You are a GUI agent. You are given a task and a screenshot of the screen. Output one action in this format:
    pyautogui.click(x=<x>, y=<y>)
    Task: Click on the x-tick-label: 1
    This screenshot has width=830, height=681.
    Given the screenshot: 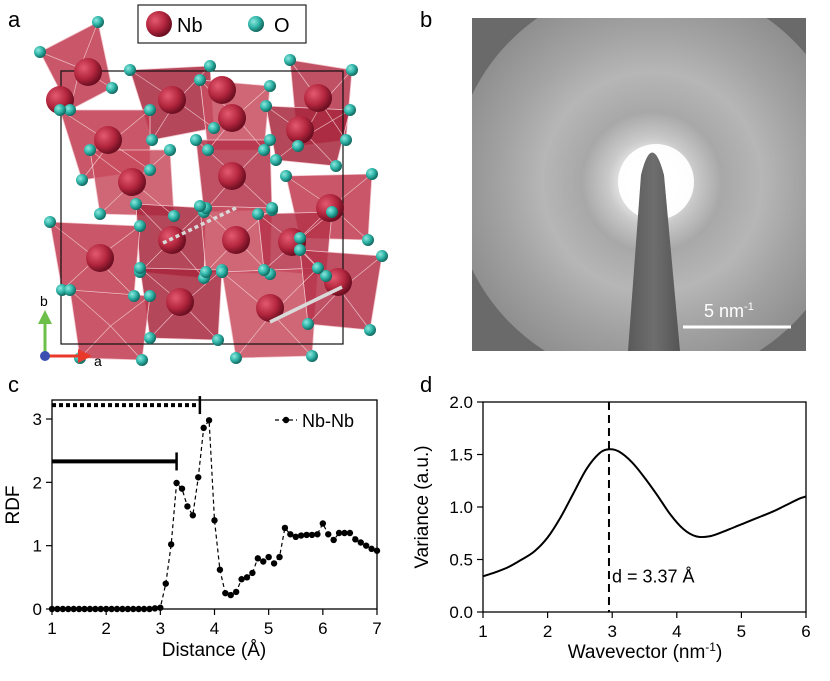 What is the action you would take?
    pyautogui.click(x=482, y=631)
    